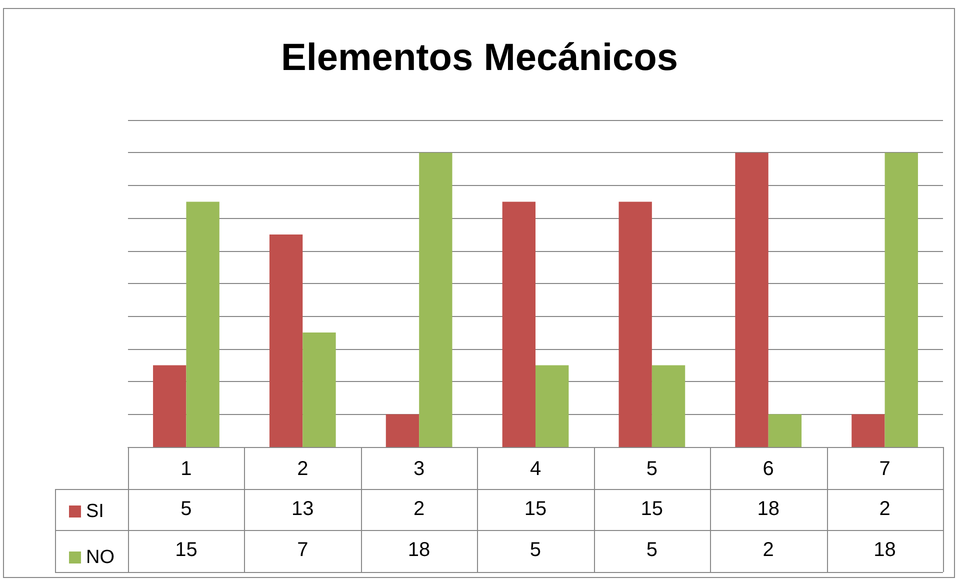 This screenshot has height=581, width=959. I want to click on data-label: 7, so click(303, 550).